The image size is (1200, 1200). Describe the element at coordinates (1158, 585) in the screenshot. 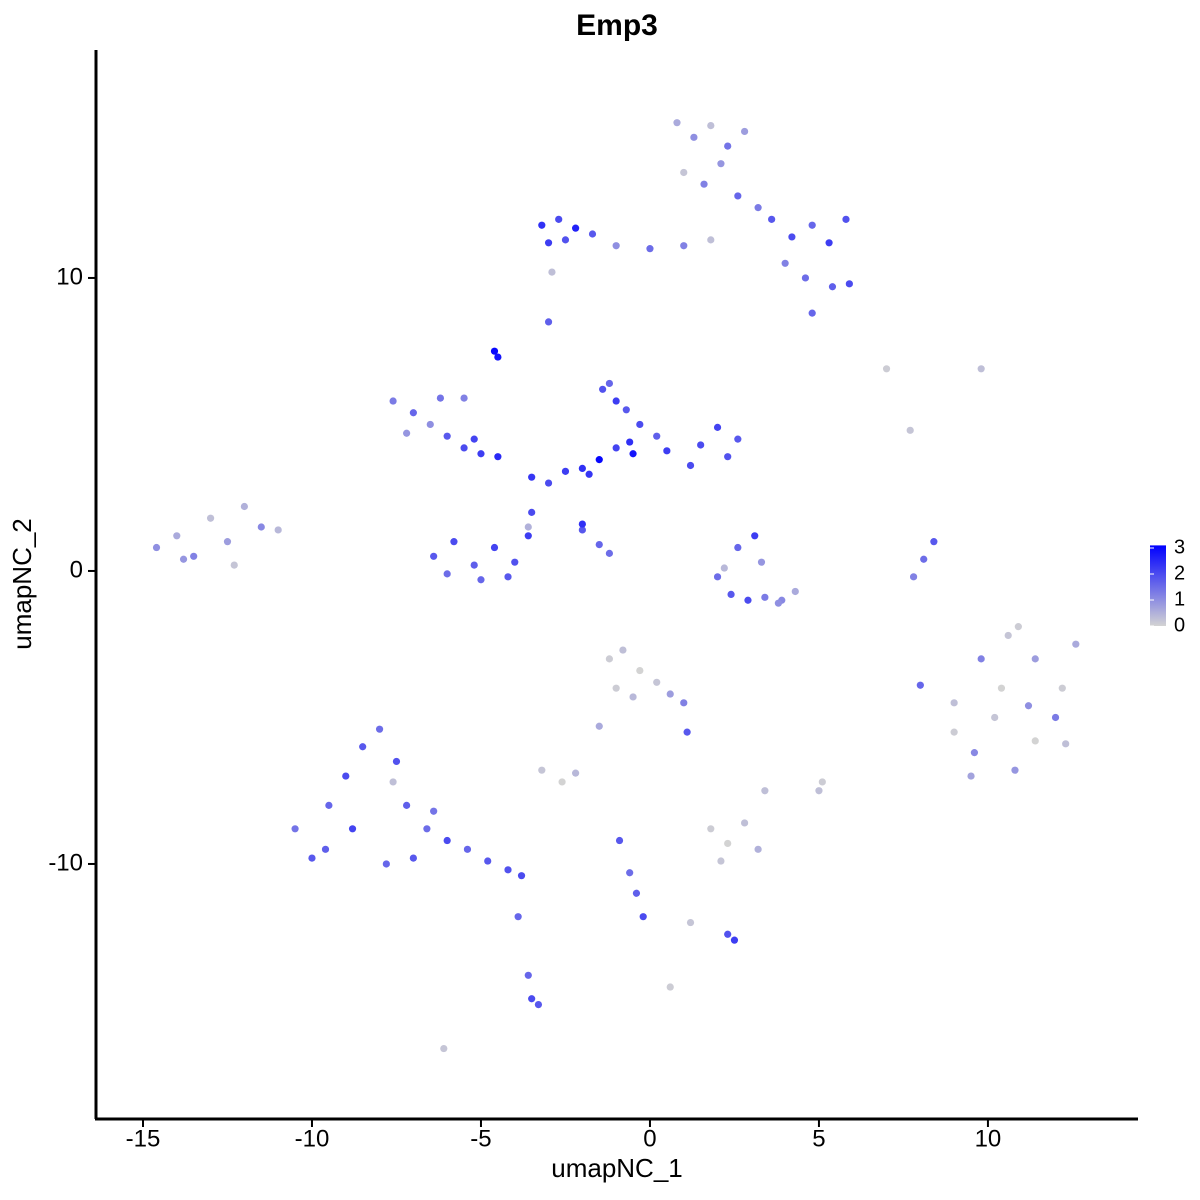

I see `colorbar` at that location.